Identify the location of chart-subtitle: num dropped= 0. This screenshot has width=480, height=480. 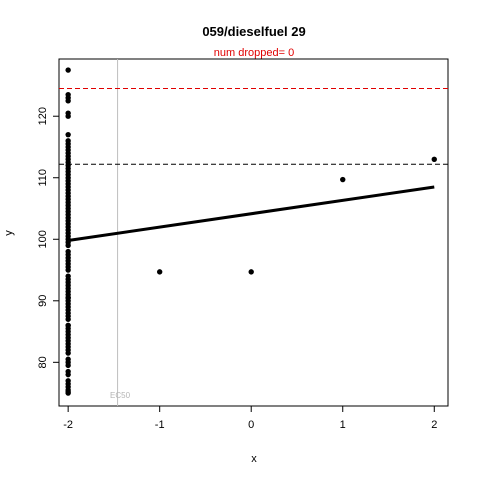
(254, 53).